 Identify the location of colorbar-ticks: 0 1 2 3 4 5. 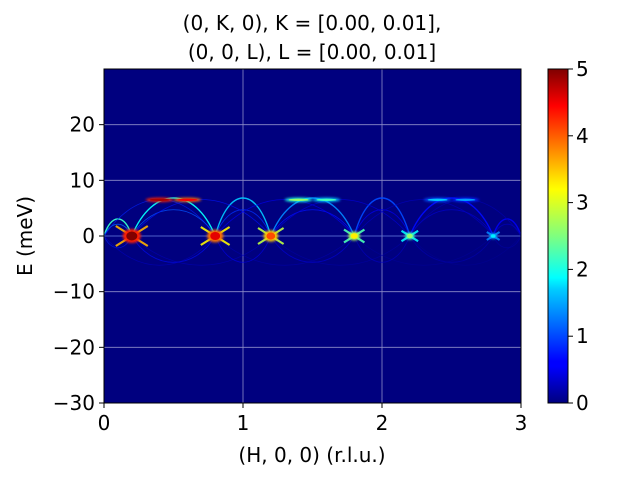
(578, 236).